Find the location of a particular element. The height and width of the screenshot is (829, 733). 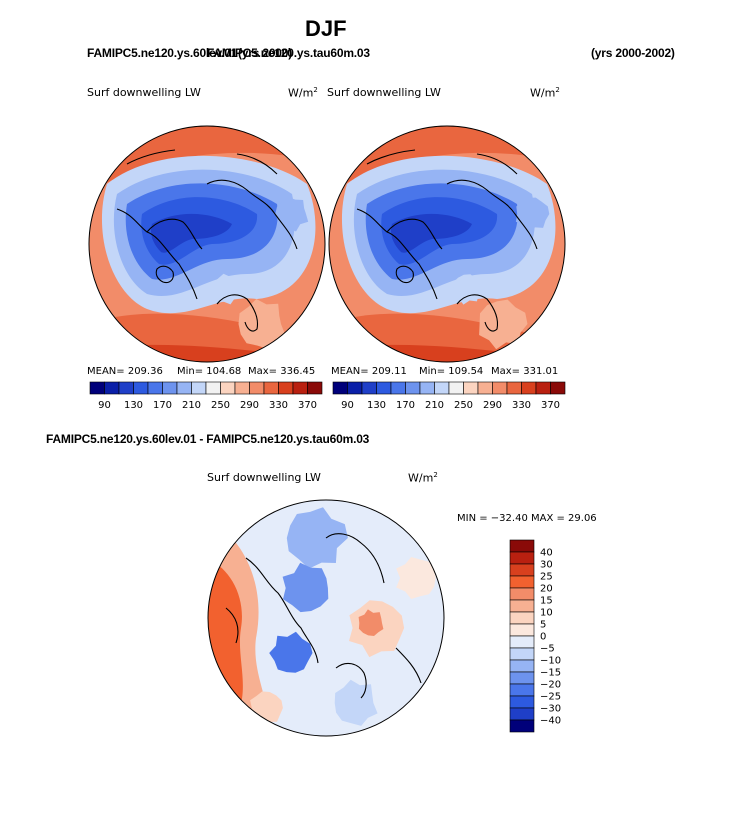

colorbar-tick-label: −40 is located at coordinates (550, 721).